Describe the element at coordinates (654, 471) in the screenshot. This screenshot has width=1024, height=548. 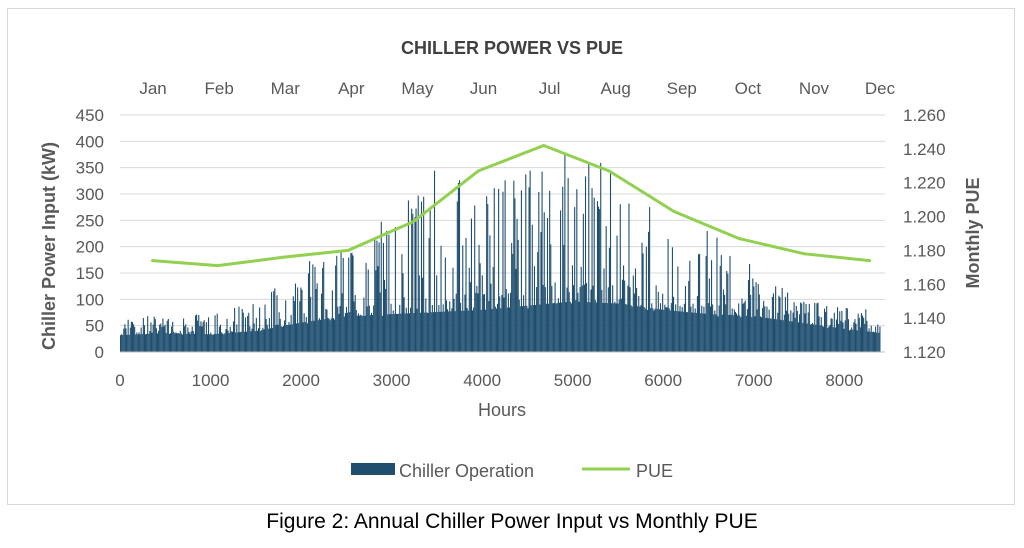
I see `legend-label-pue: PUE` at that location.